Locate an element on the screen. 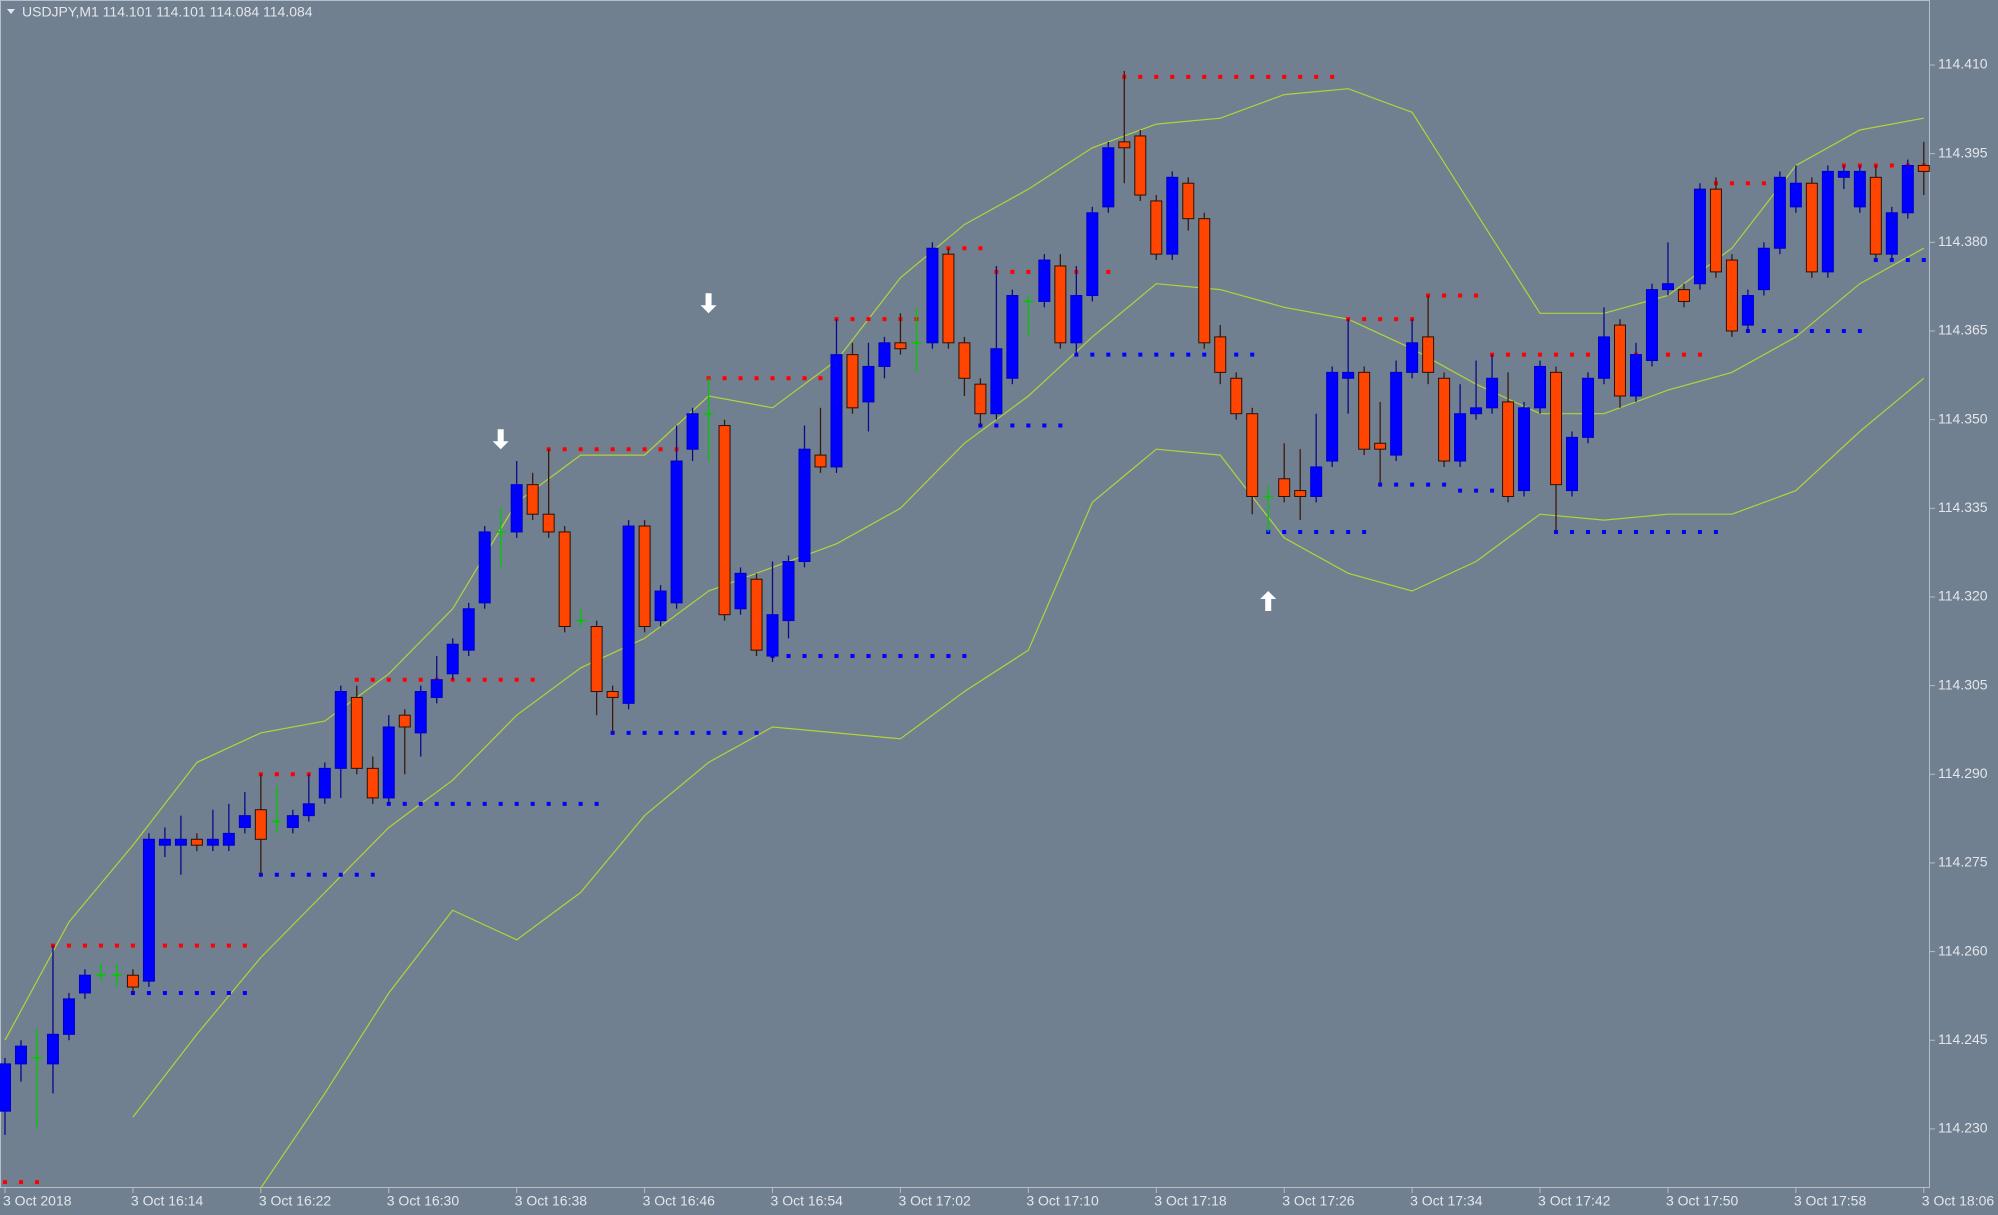 Image resolution: width=1998 pixels, height=1215 pixels. x-tick-label: 3 Oct 17:34 is located at coordinates (1446, 1201).